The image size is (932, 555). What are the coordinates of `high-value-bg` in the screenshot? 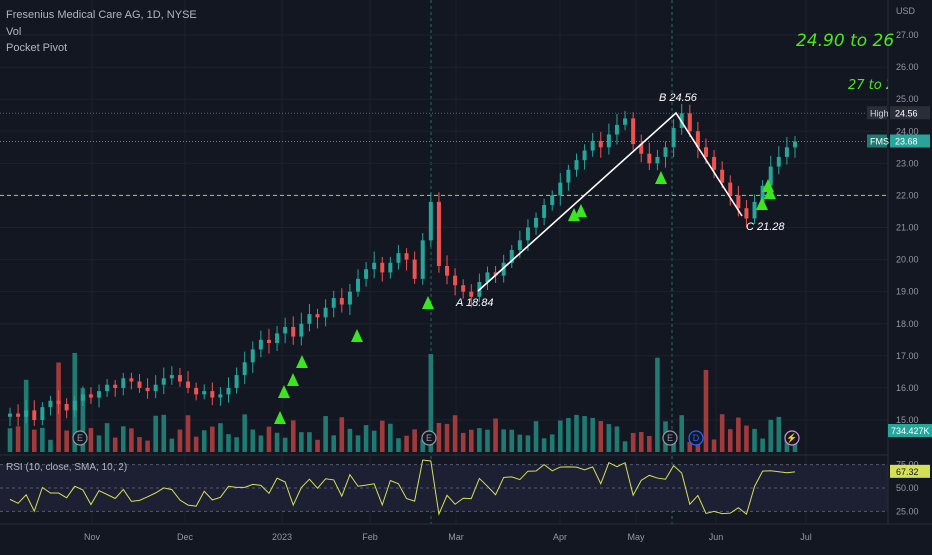 It's located at (910, 113).